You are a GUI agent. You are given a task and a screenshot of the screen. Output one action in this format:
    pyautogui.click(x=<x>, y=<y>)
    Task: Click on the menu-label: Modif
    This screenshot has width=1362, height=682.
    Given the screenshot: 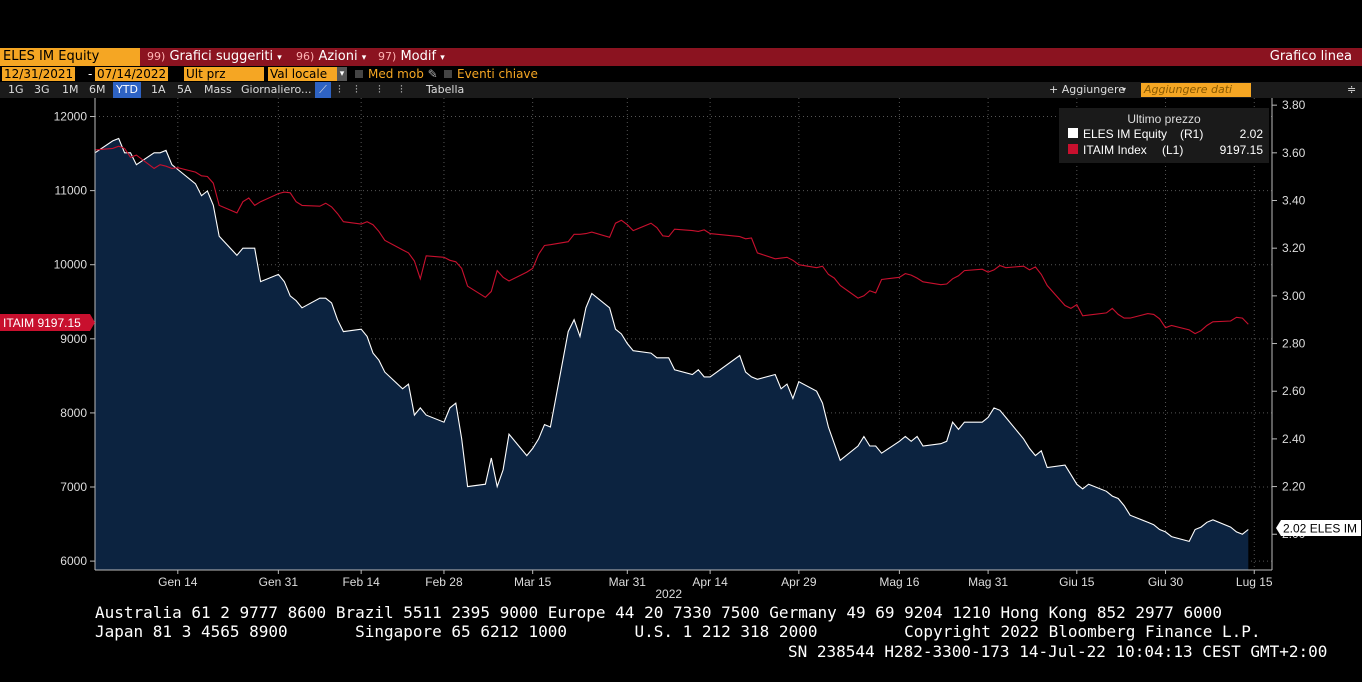 What is the action you would take?
    pyautogui.click(x=418, y=56)
    